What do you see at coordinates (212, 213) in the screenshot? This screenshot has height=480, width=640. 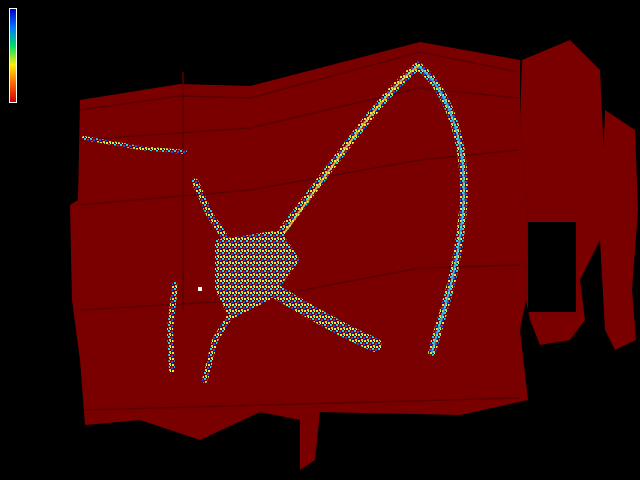 I see `upper-left-ray` at bounding box center [212, 213].